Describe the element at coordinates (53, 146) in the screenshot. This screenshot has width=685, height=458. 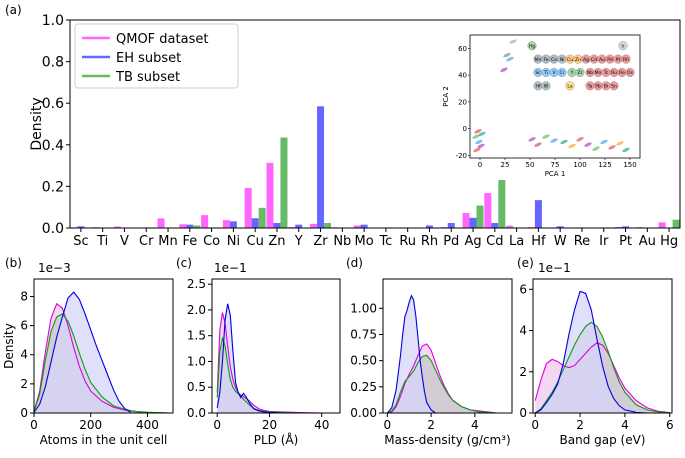
I see `y-tick-label: 0.4` at that location.